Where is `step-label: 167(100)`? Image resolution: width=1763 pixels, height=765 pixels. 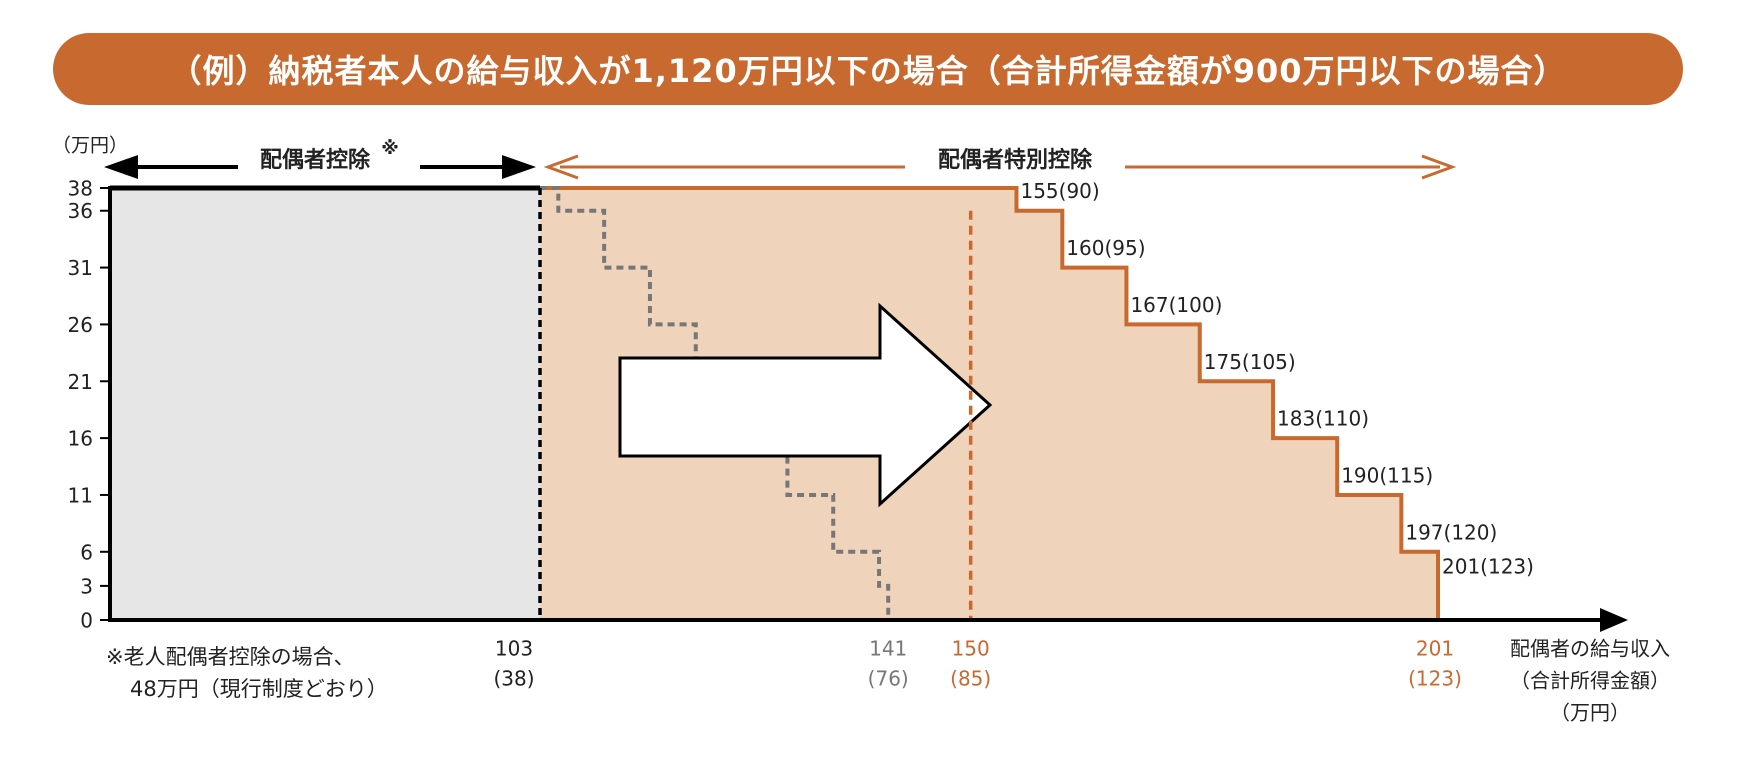 step-label: 167(100) is located at coordinates (1176, 305).